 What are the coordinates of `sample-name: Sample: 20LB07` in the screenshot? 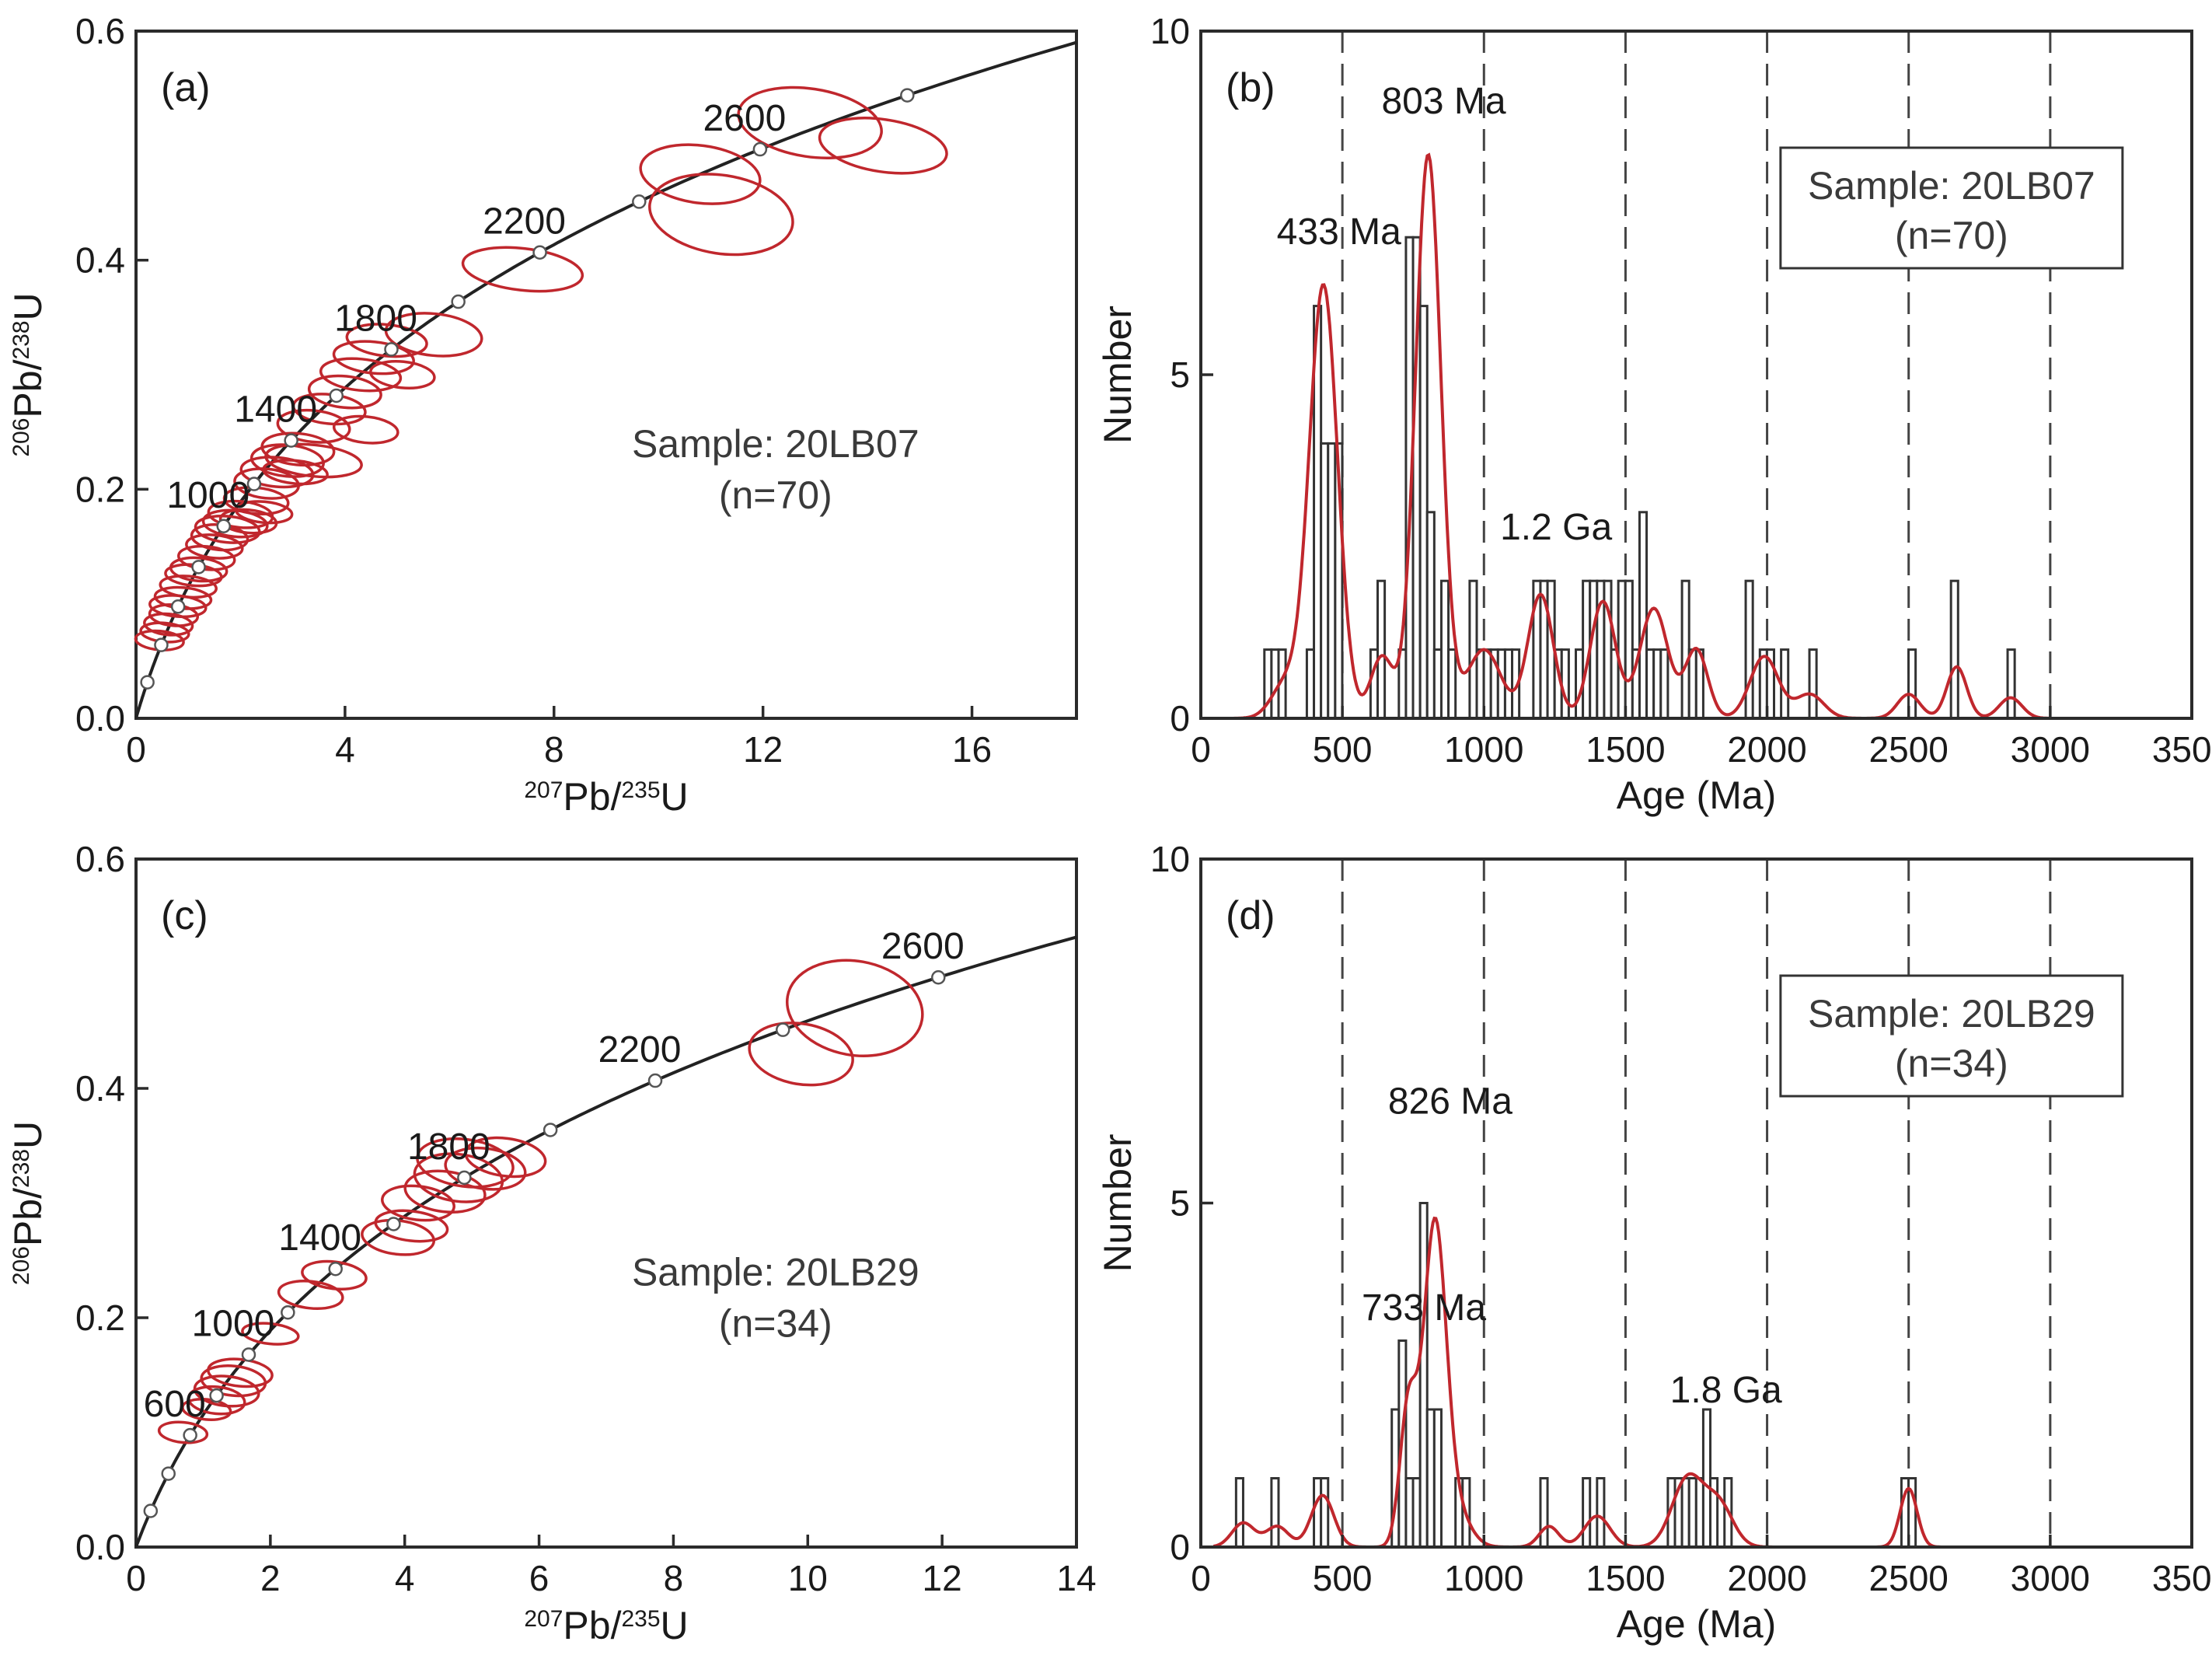 It's located at (775, 444).